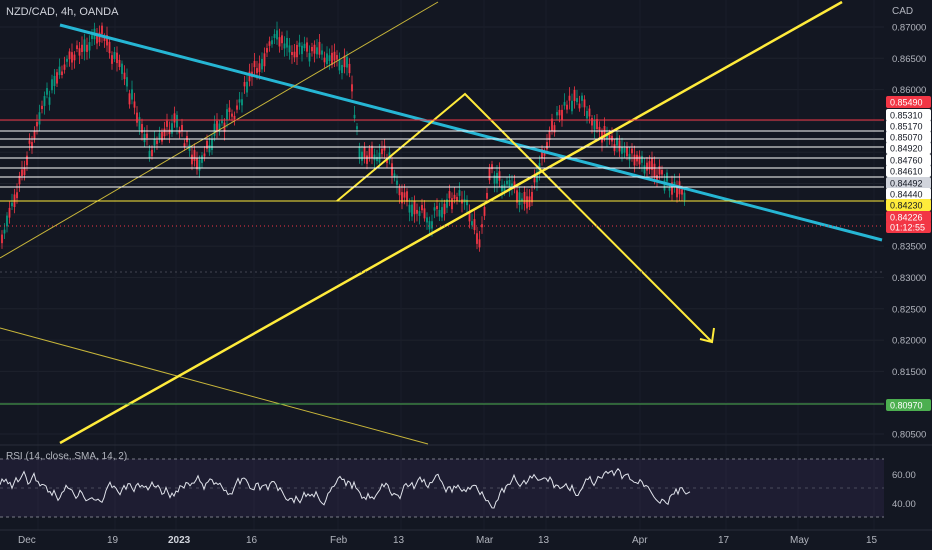 This screenshot has height=550, width=932. Describe the element at coordinates (399, 540) in the screenshot. I see `time-label-13: 13` at that location.